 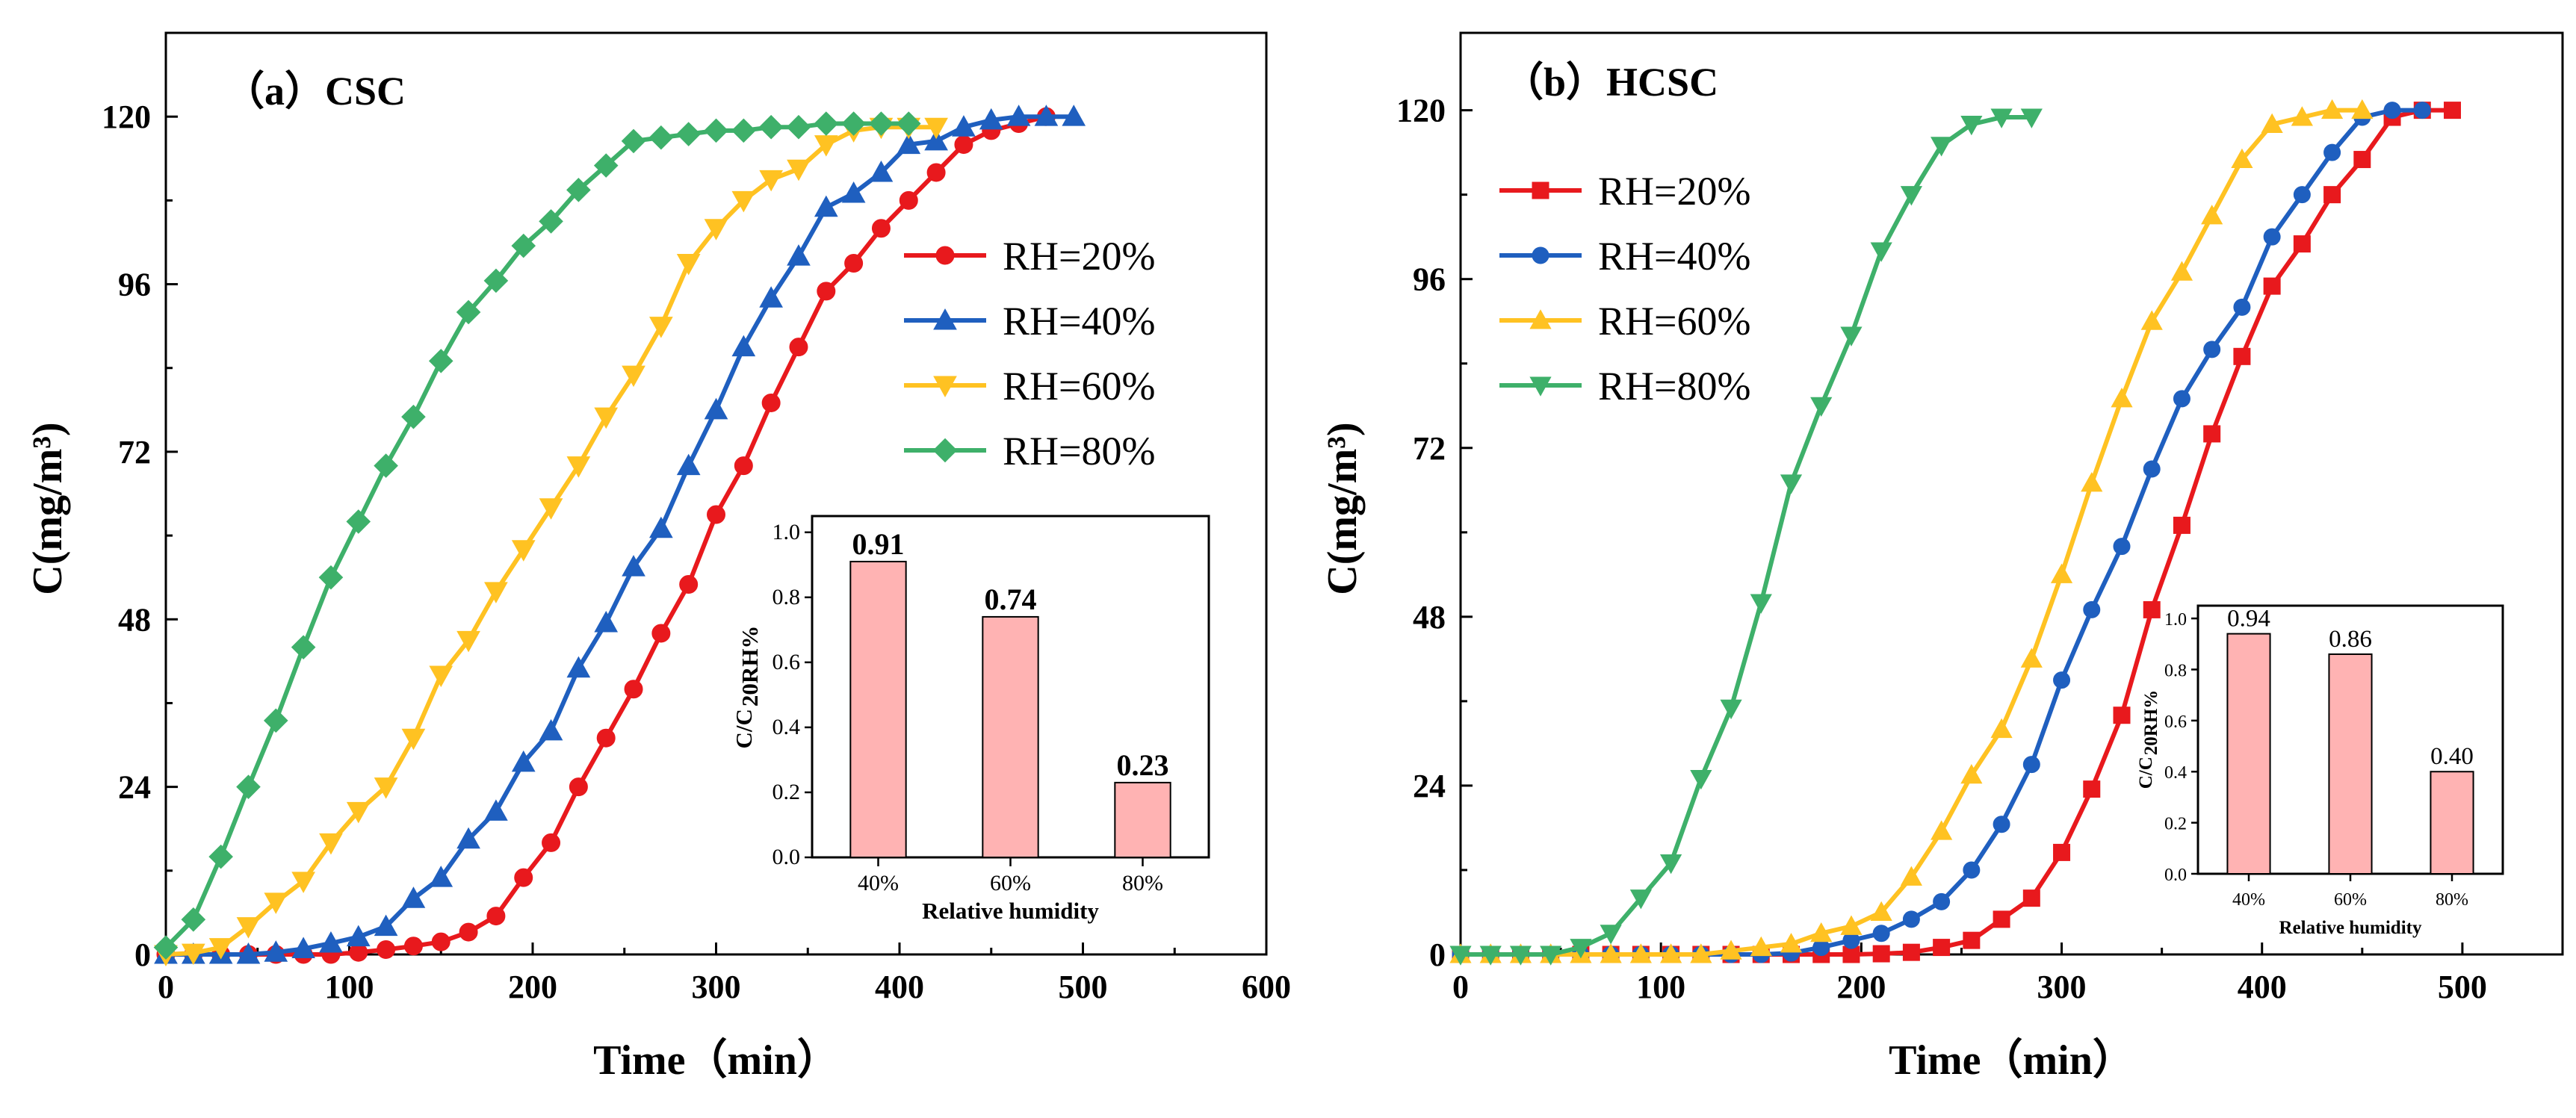 I want to click on x-tick-label: 300, so click(x=2062, y=987).